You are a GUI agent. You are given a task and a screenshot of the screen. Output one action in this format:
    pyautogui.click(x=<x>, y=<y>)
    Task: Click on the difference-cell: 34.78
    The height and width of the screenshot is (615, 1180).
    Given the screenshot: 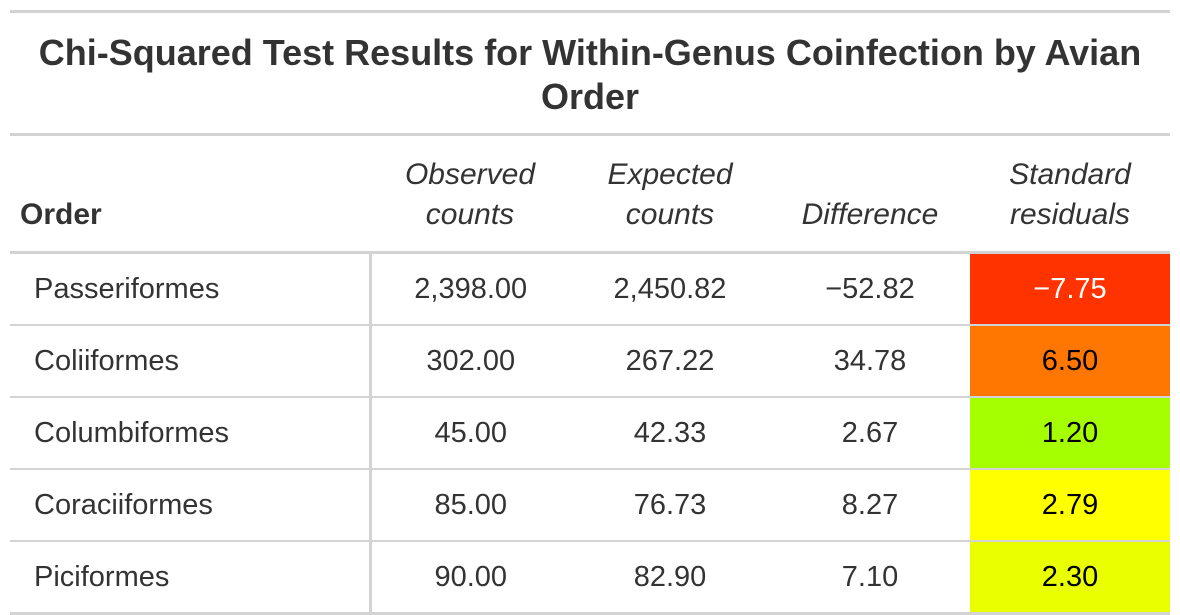 What is the action you would take?
    pyautogui.click(x=870, y=360)
    